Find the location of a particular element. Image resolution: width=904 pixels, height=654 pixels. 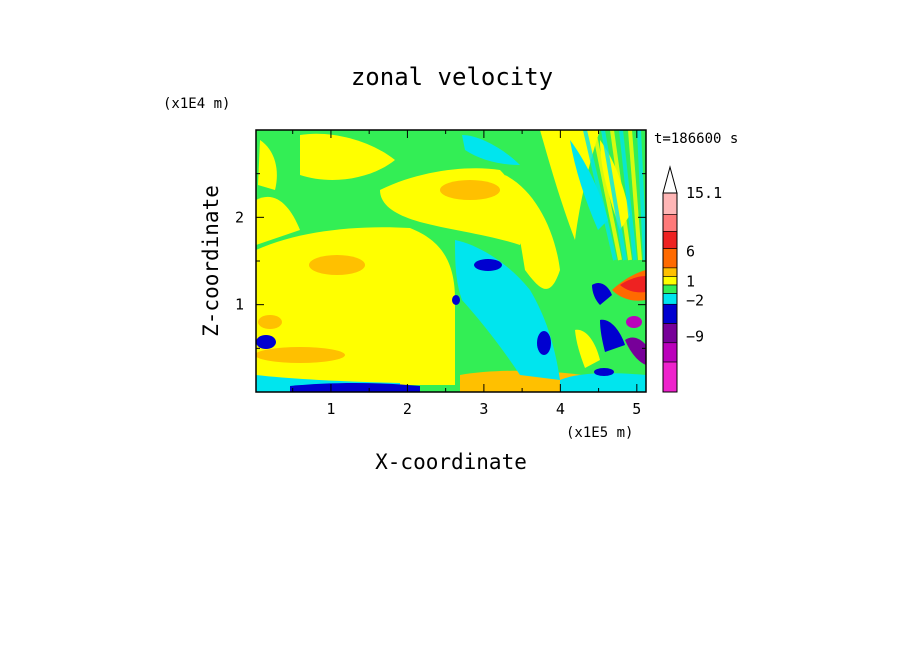

colorbar-label: 1 is located at coordinates (690, 281).